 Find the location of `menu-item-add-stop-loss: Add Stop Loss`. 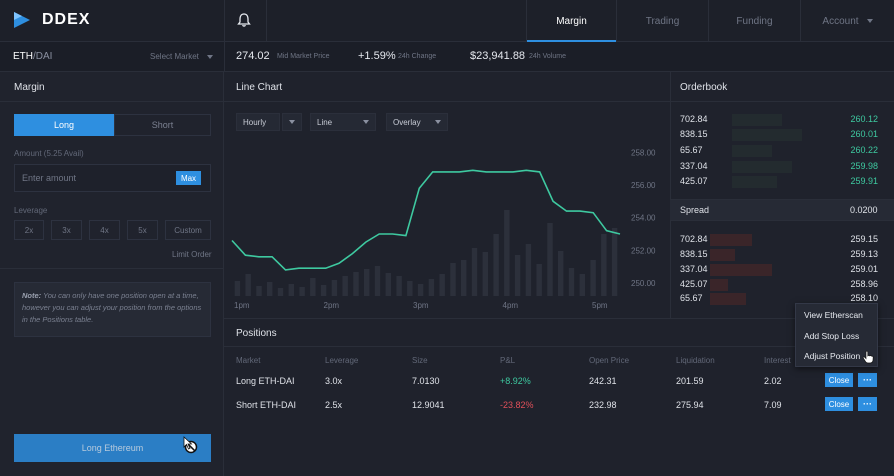

menu-item-add-stop-loss: Add Stop Loss is located at coordinates (832, 336).